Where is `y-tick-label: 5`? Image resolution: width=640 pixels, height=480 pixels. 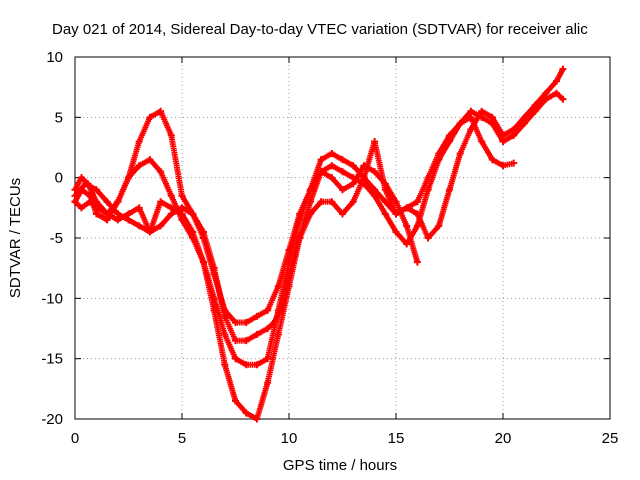
y-tick-label: 5 is located at coordinates (59, 117).